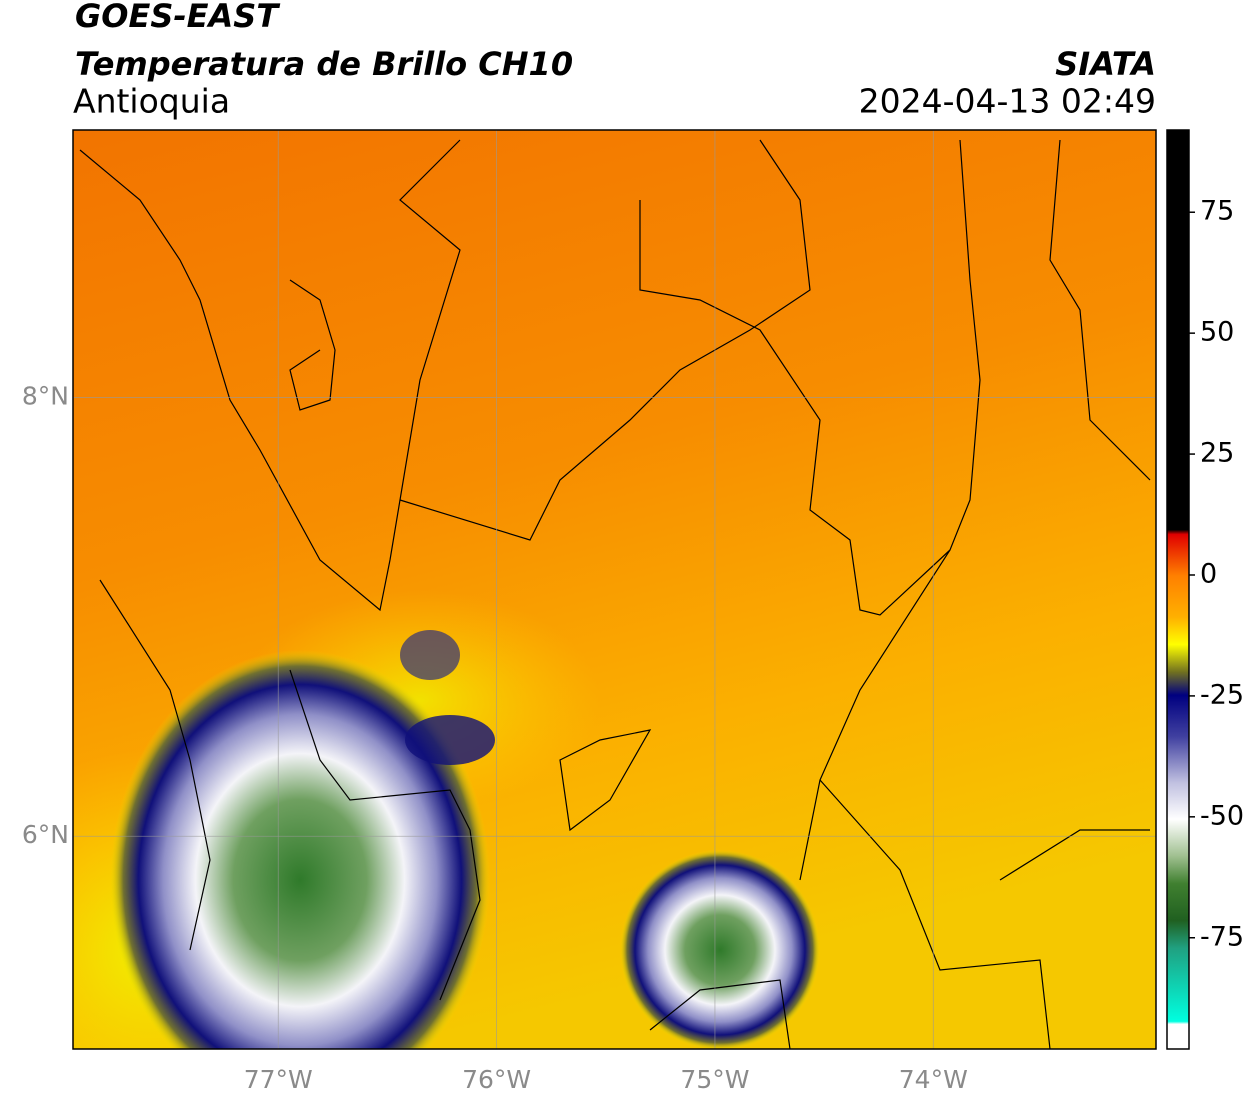 The width and height of the screenshot is (1252, 1103). Describe the element at coordinates (1222, 815) in the screenshot. I see `colorbar-tick-label: -50` at that location.